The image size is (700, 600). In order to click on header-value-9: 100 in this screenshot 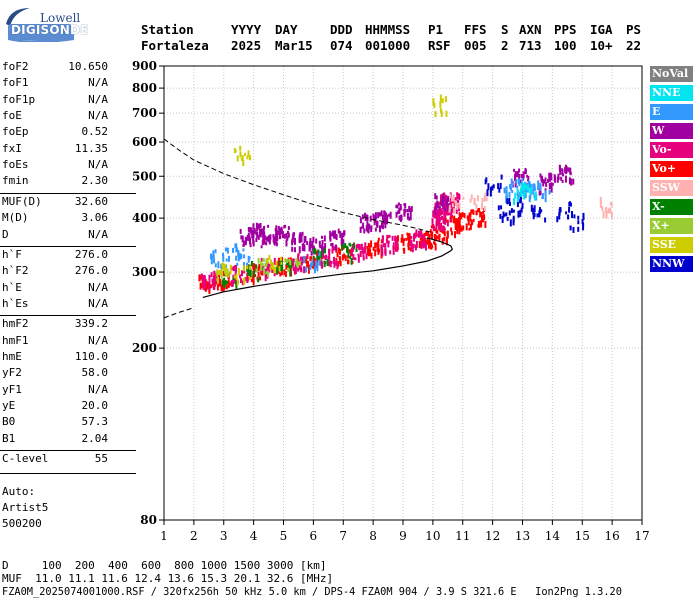, I will do `click(565, 45)`.